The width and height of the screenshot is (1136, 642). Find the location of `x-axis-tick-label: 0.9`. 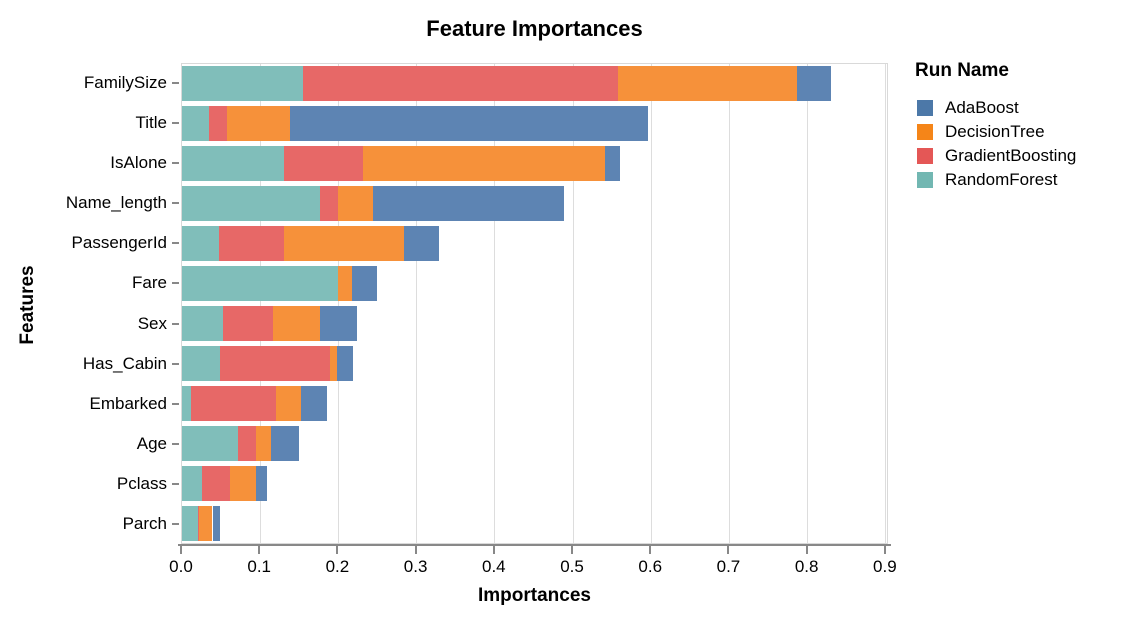

x-axis-tick-label: 0.9 is located at coordinates (885, 566).